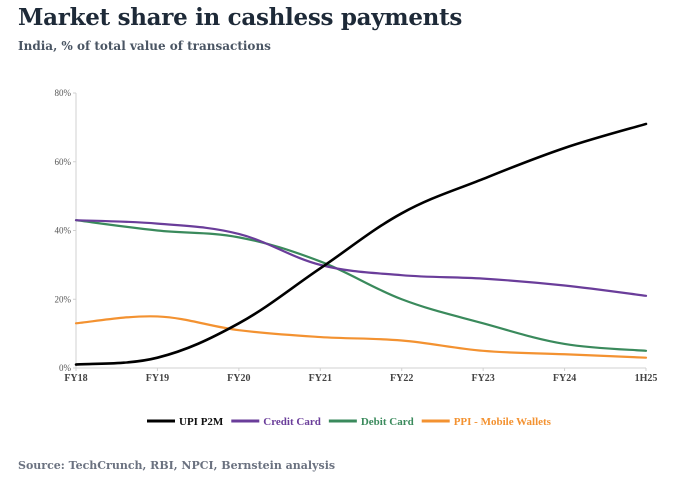  What do you see at coordinates (503, 422) in the screenshot?
I see `legend-label: PPI - Mobile Wallets` at bounding box center [503, 422].